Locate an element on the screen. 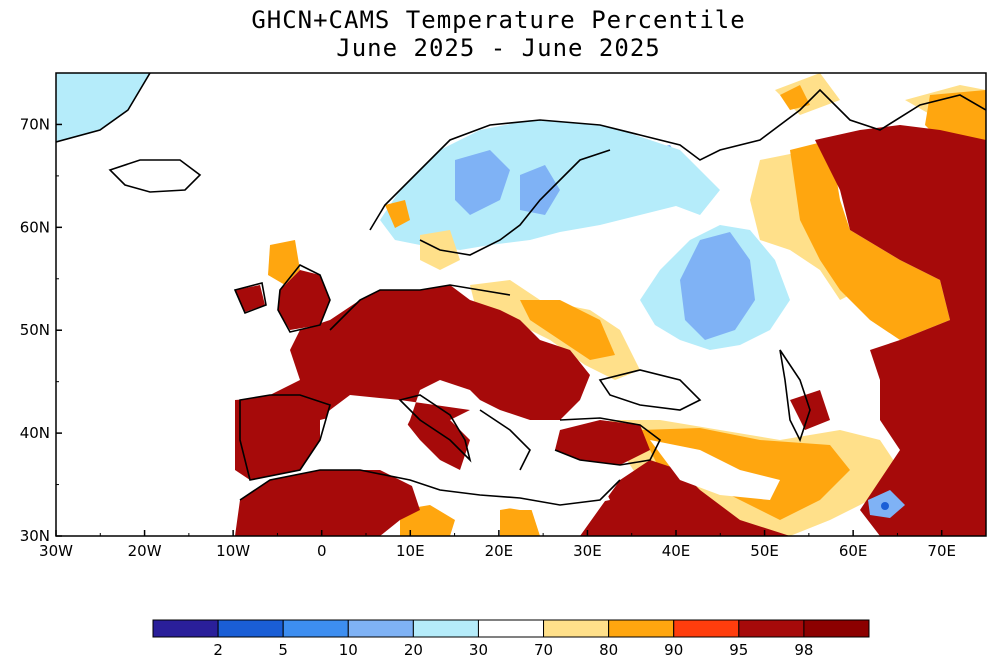 The width and height of the screenshot is (997, 666). greenland-cool-region is located at coordinates (103, 107).